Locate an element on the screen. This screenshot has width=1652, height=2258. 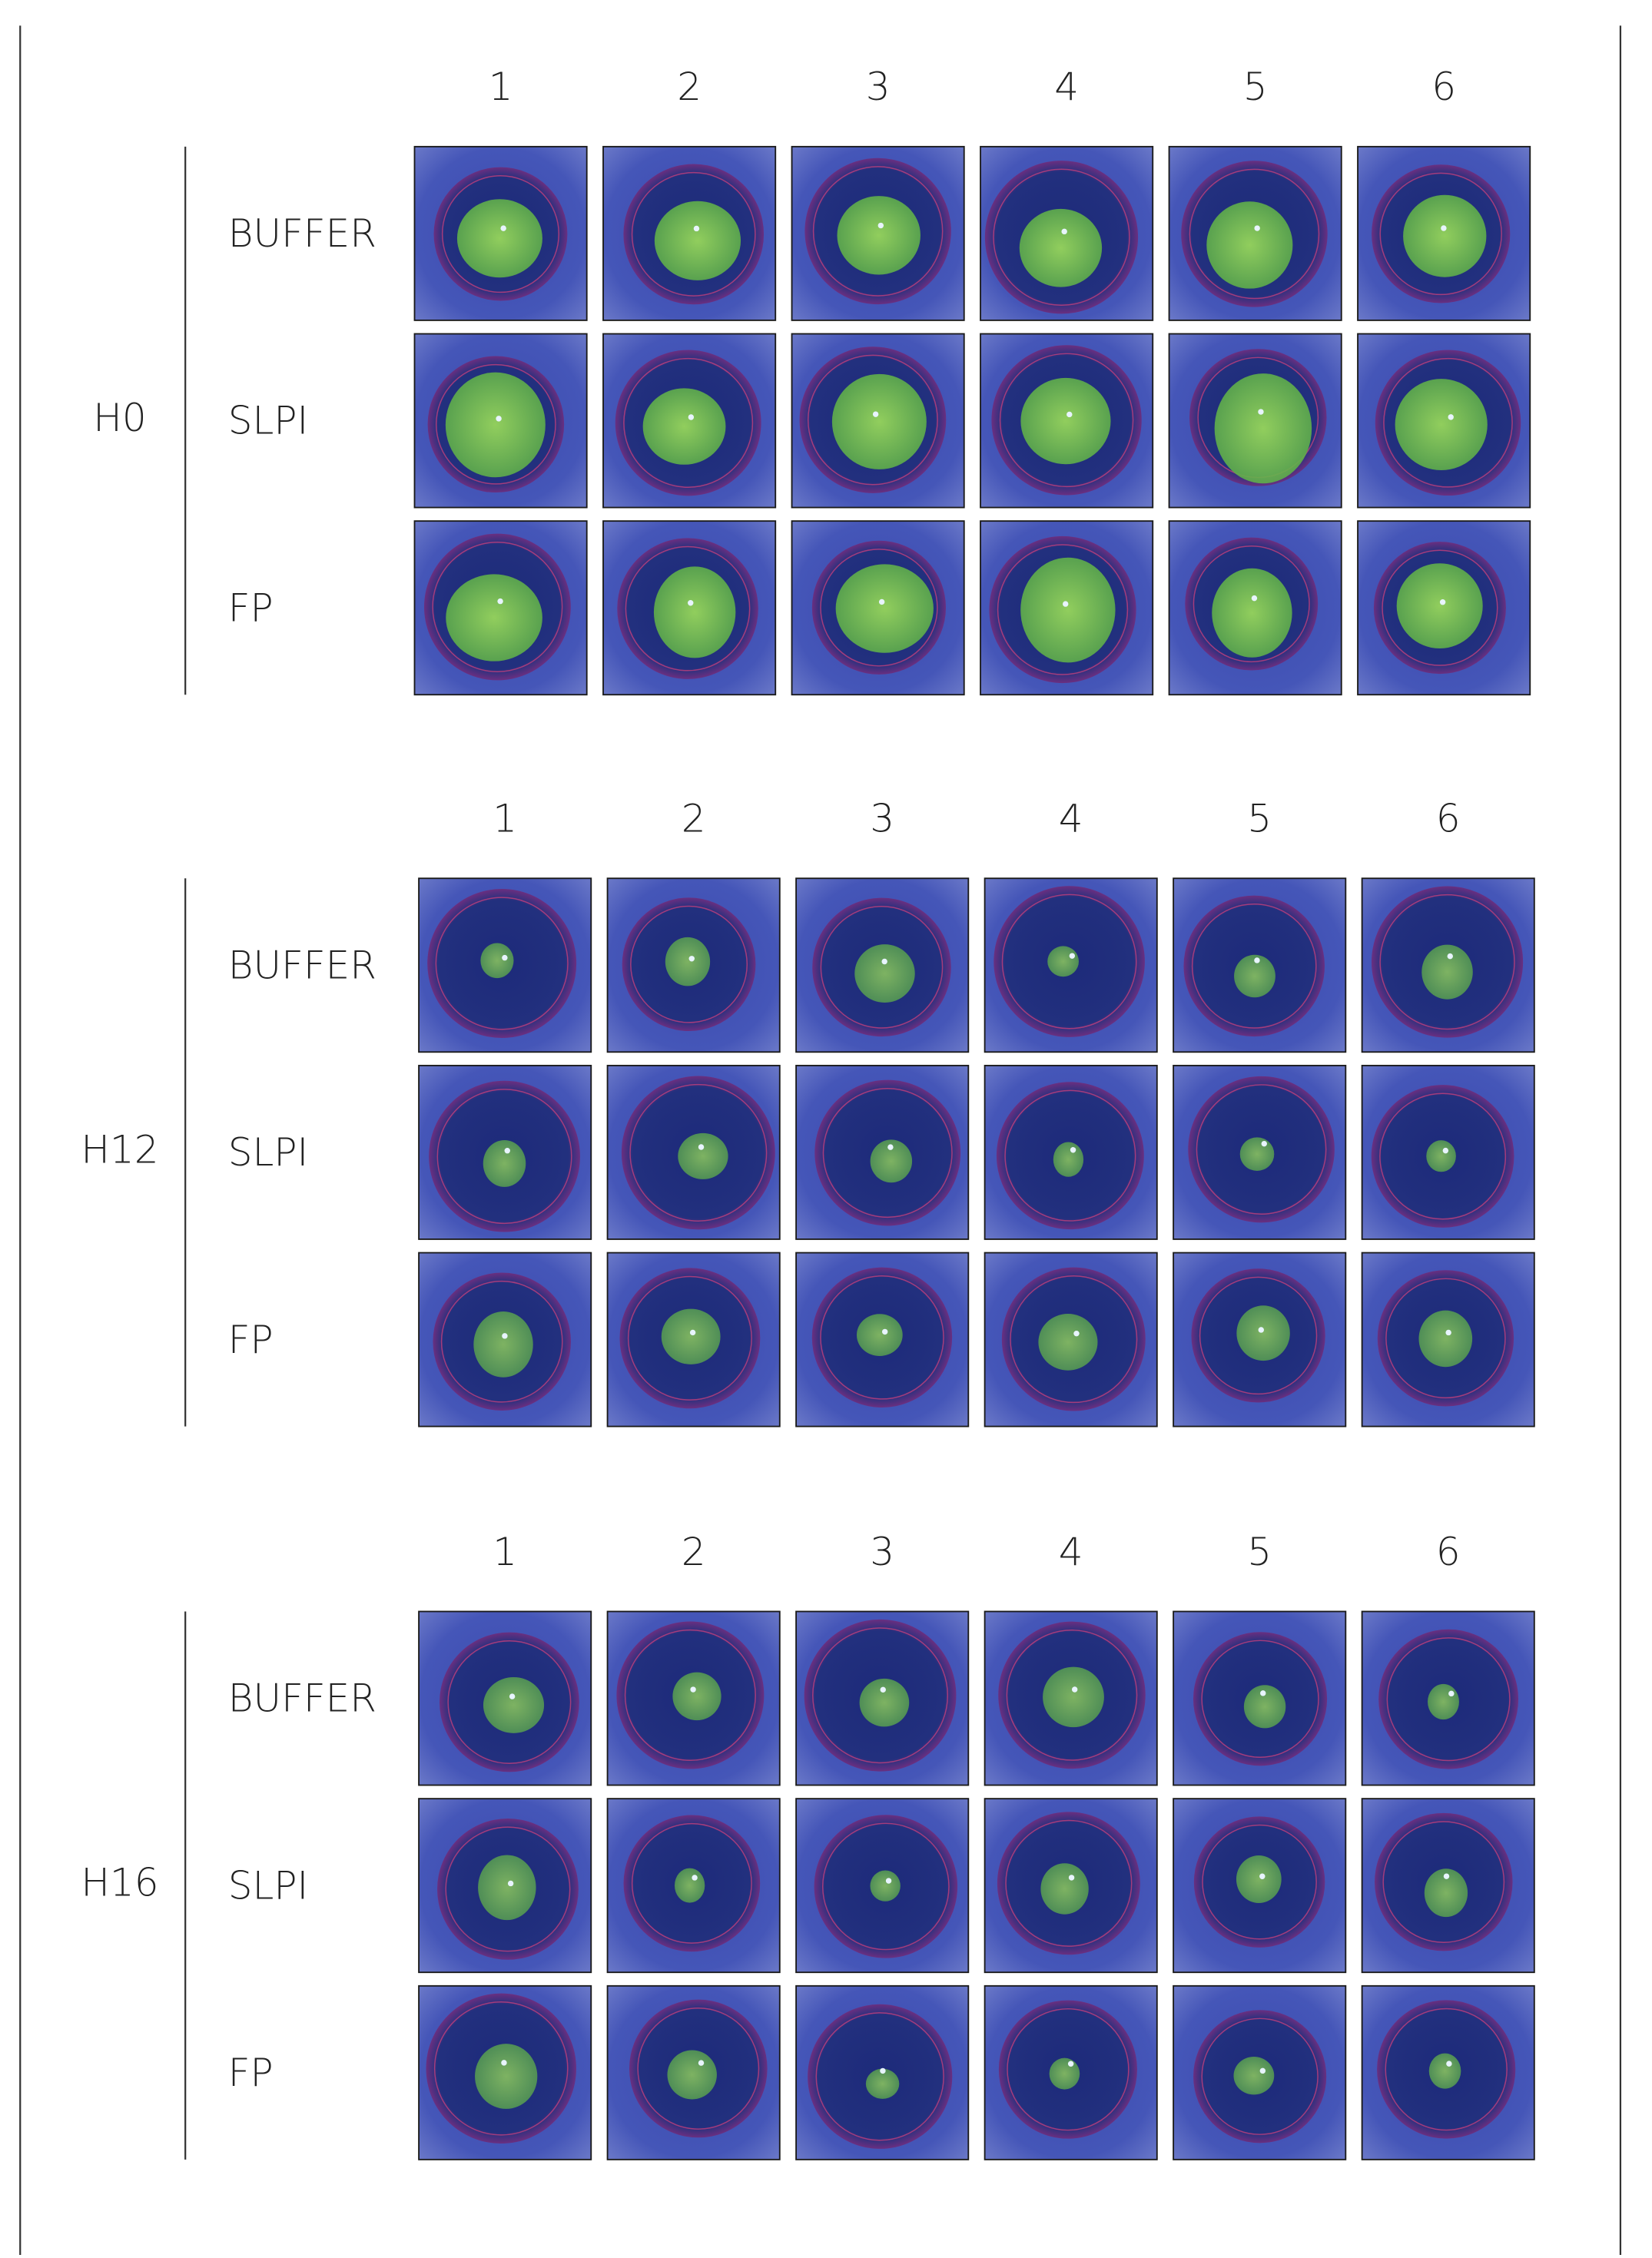
column-label: 1 is located at coordinates (501, 87).